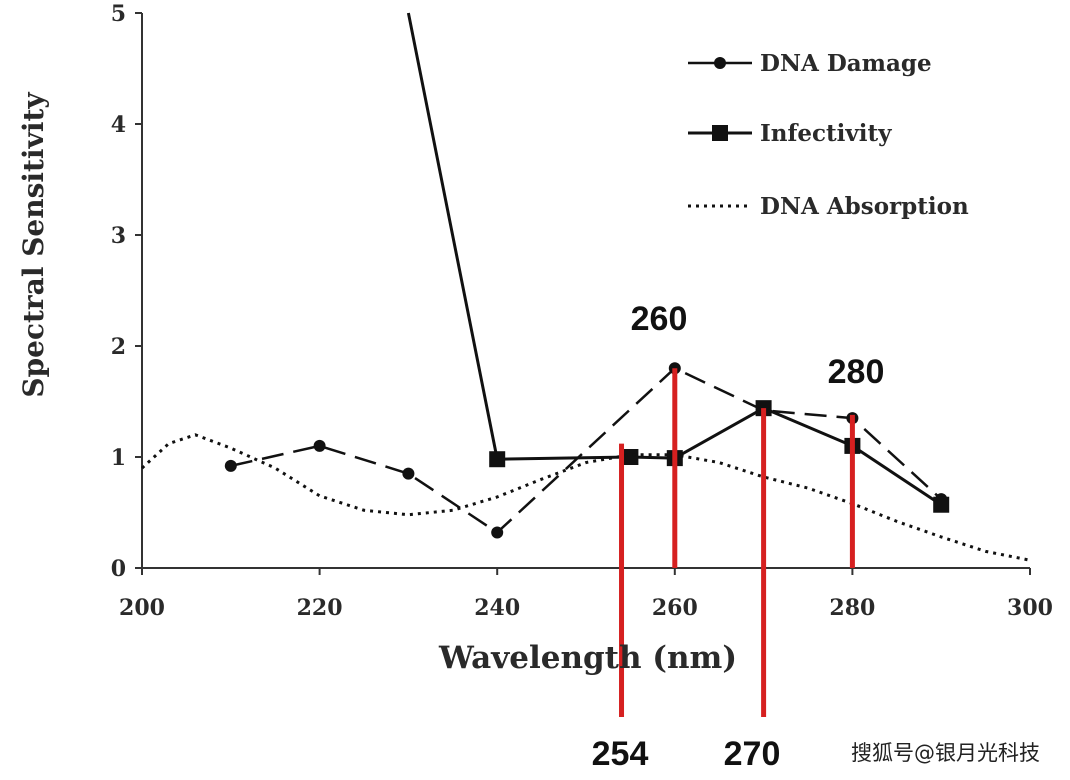  Describe the element at coordinates (118, 458) in the screenshot. I see `y-tick-label: 1` at that location.